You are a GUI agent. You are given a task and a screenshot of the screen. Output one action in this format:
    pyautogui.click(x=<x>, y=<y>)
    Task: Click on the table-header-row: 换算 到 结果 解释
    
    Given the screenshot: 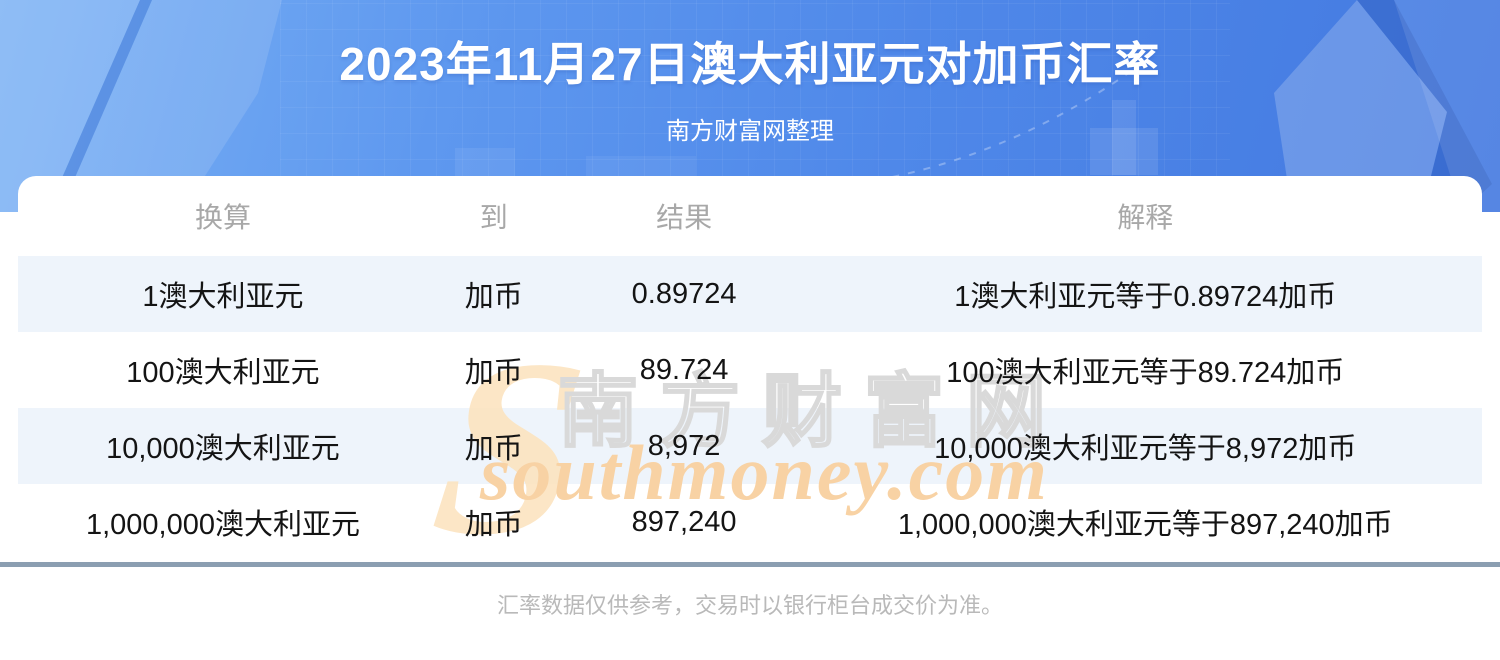 What is the action you would take?
    pyautogui.click(x=750, y=216)
    